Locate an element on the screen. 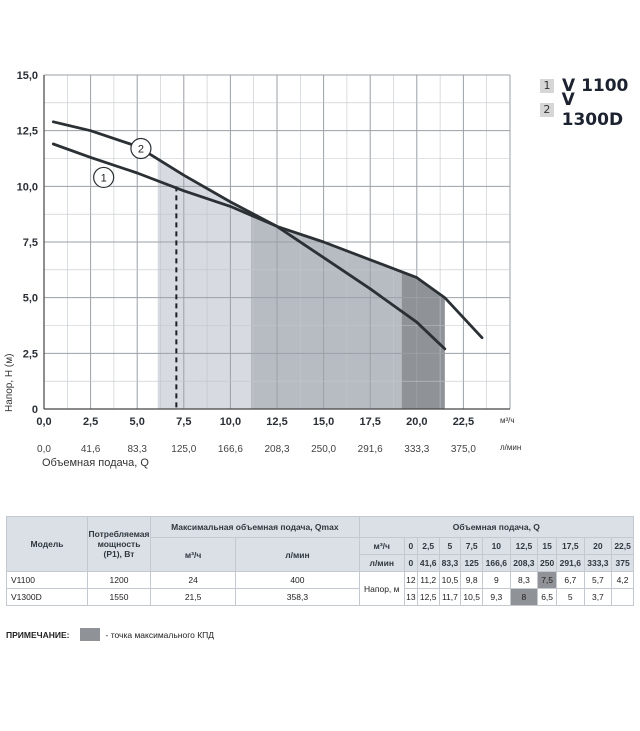 This screenshot has width=640, height=731. legend: 1 V 1100 2 V 1300D is located at coordinates (590, 102).